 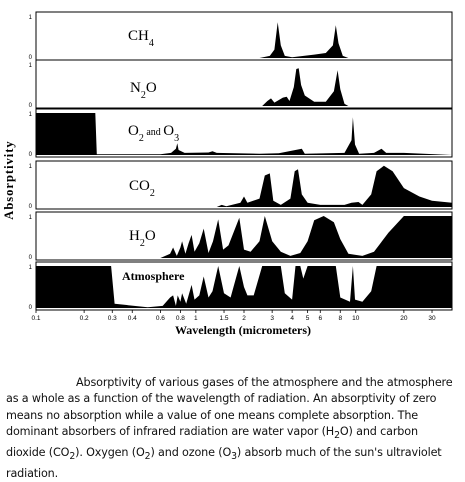 What do you see at coordinates (112, 318) in the screenshot?
I see `x-tick-label: 0.3` at bounding box center [112, 318].